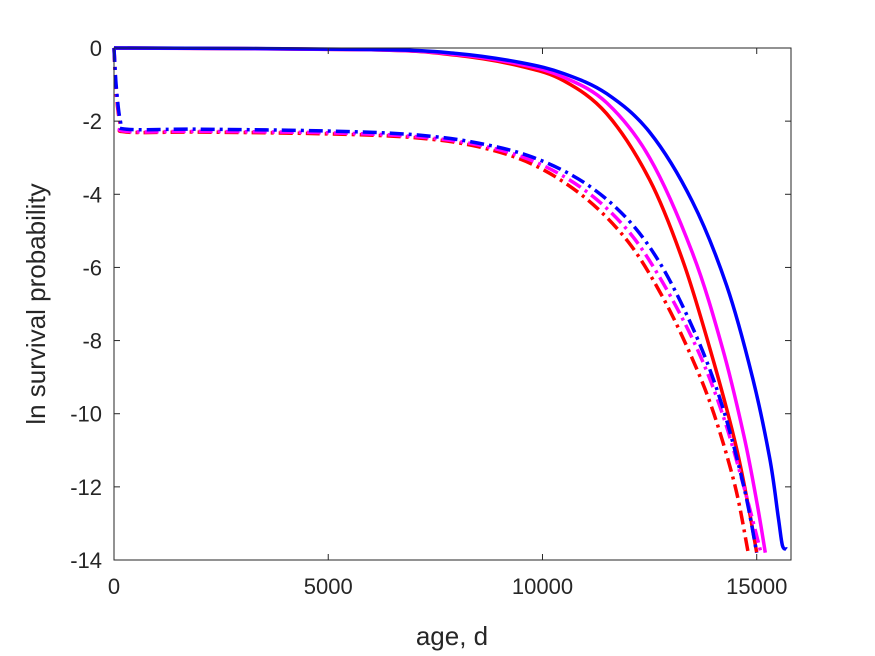 The height and width of the screenshot is (656, 875). Describe the element at coordinates (114, 586) in the screenshot. I see `x-tick-label: 0` at that location.